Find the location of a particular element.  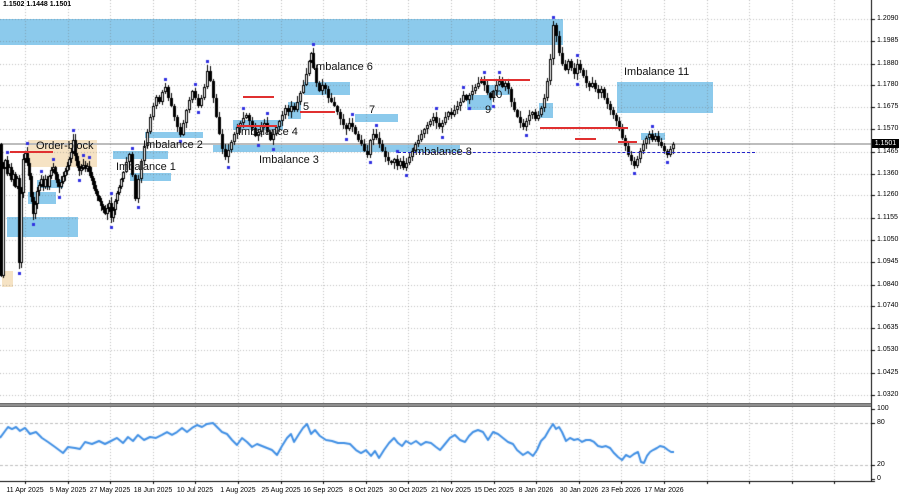

imbalance-2-label: Imbalance 2 is located at coordinates (173, 145).